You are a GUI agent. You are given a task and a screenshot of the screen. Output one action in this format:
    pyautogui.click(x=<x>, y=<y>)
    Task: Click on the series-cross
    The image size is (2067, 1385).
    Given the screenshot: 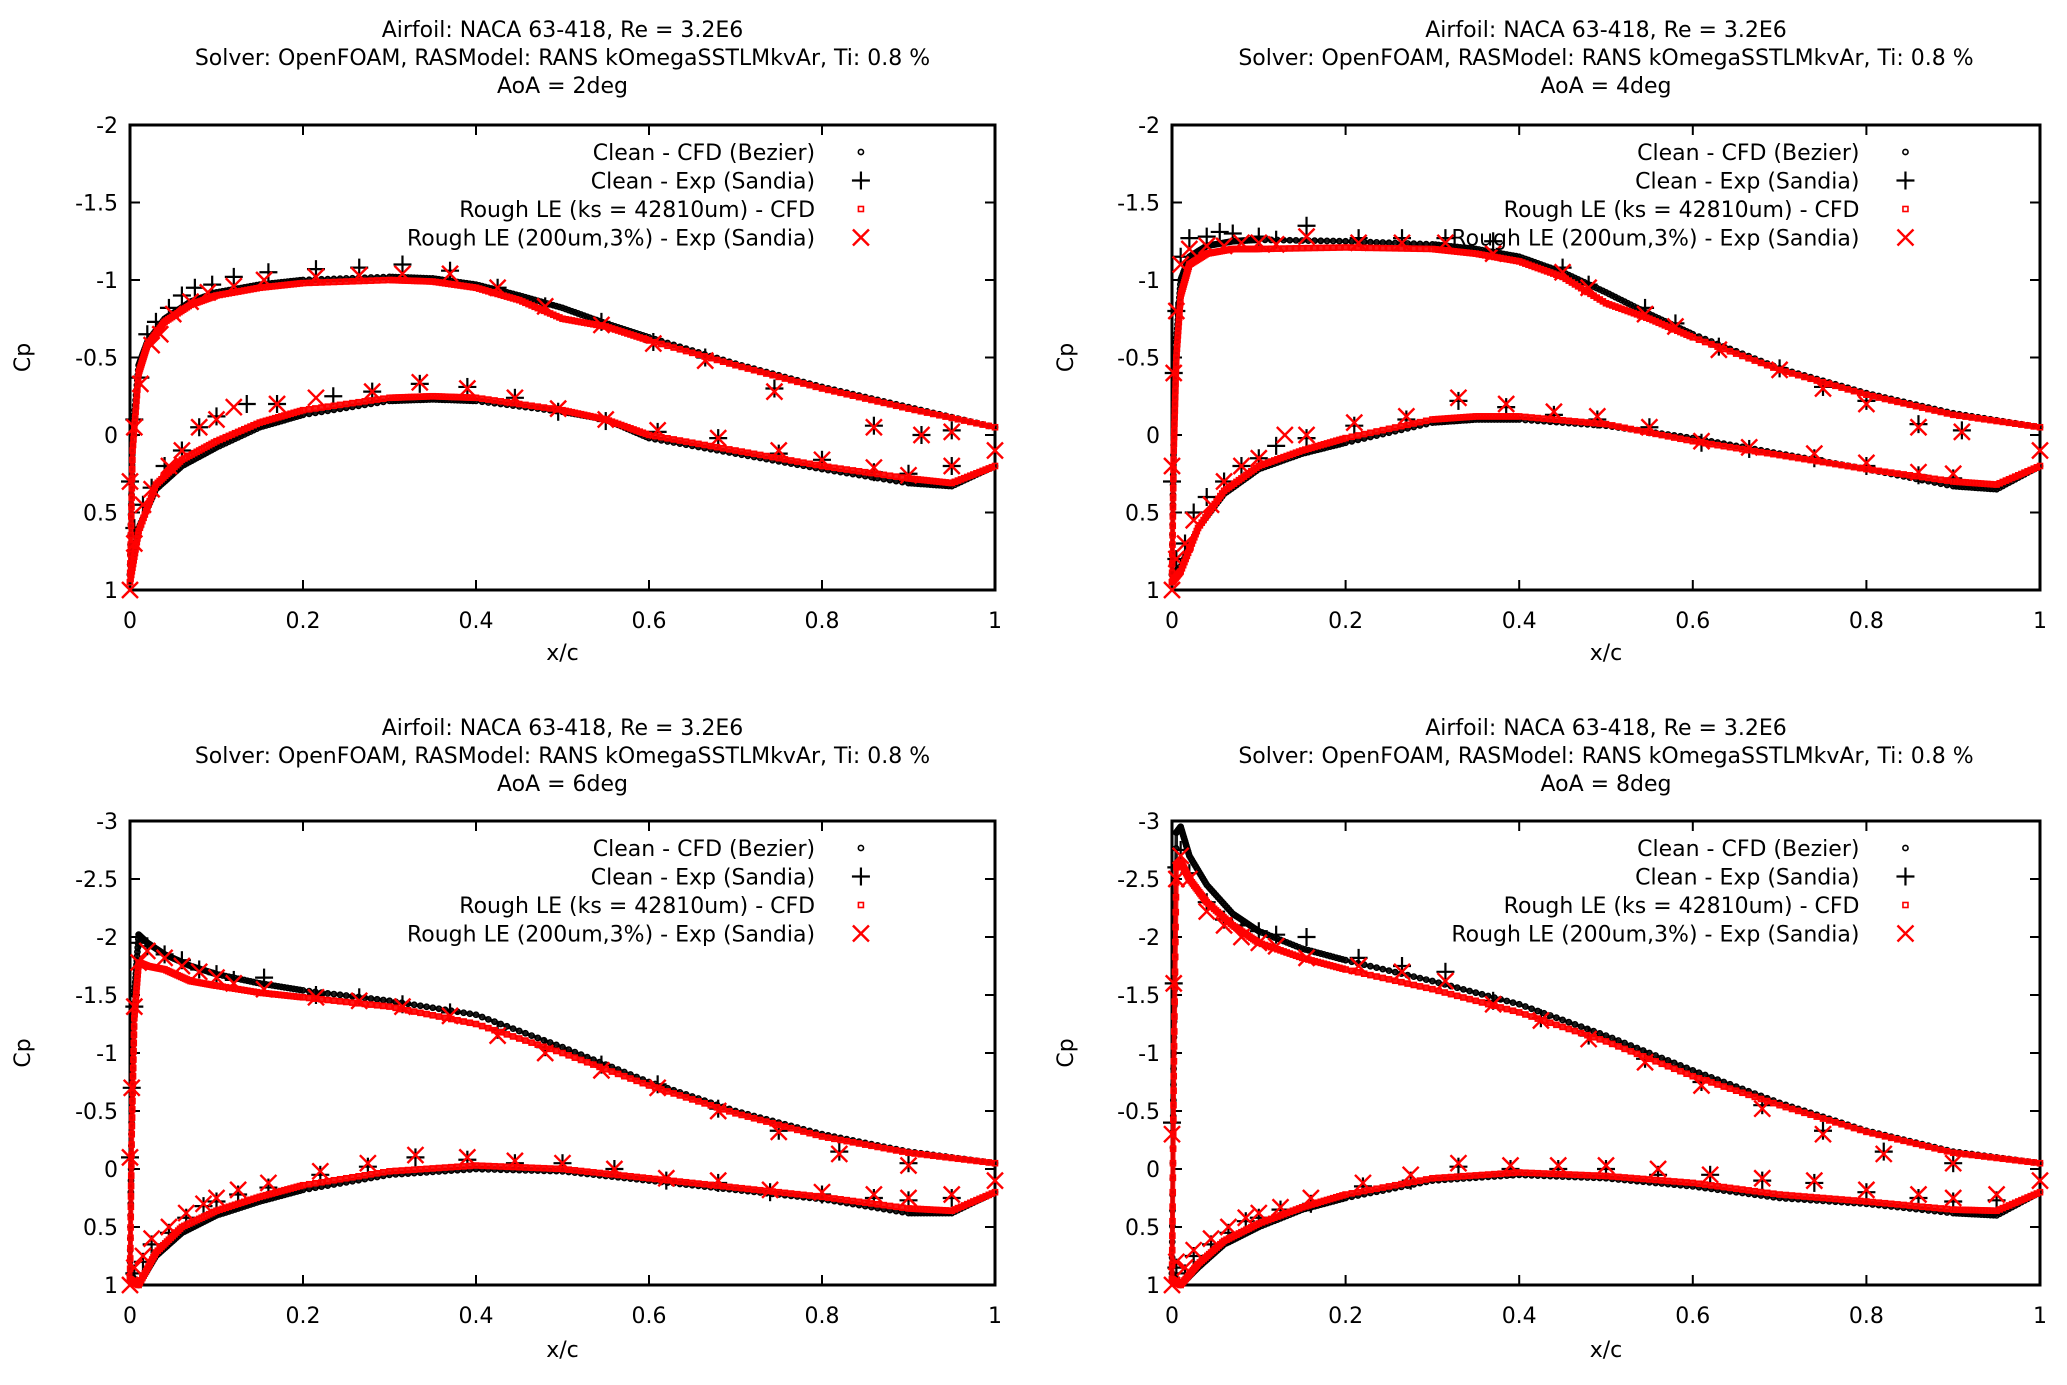 What is the action you would take?
    pyautogui.click(x=562, y=1118)
    